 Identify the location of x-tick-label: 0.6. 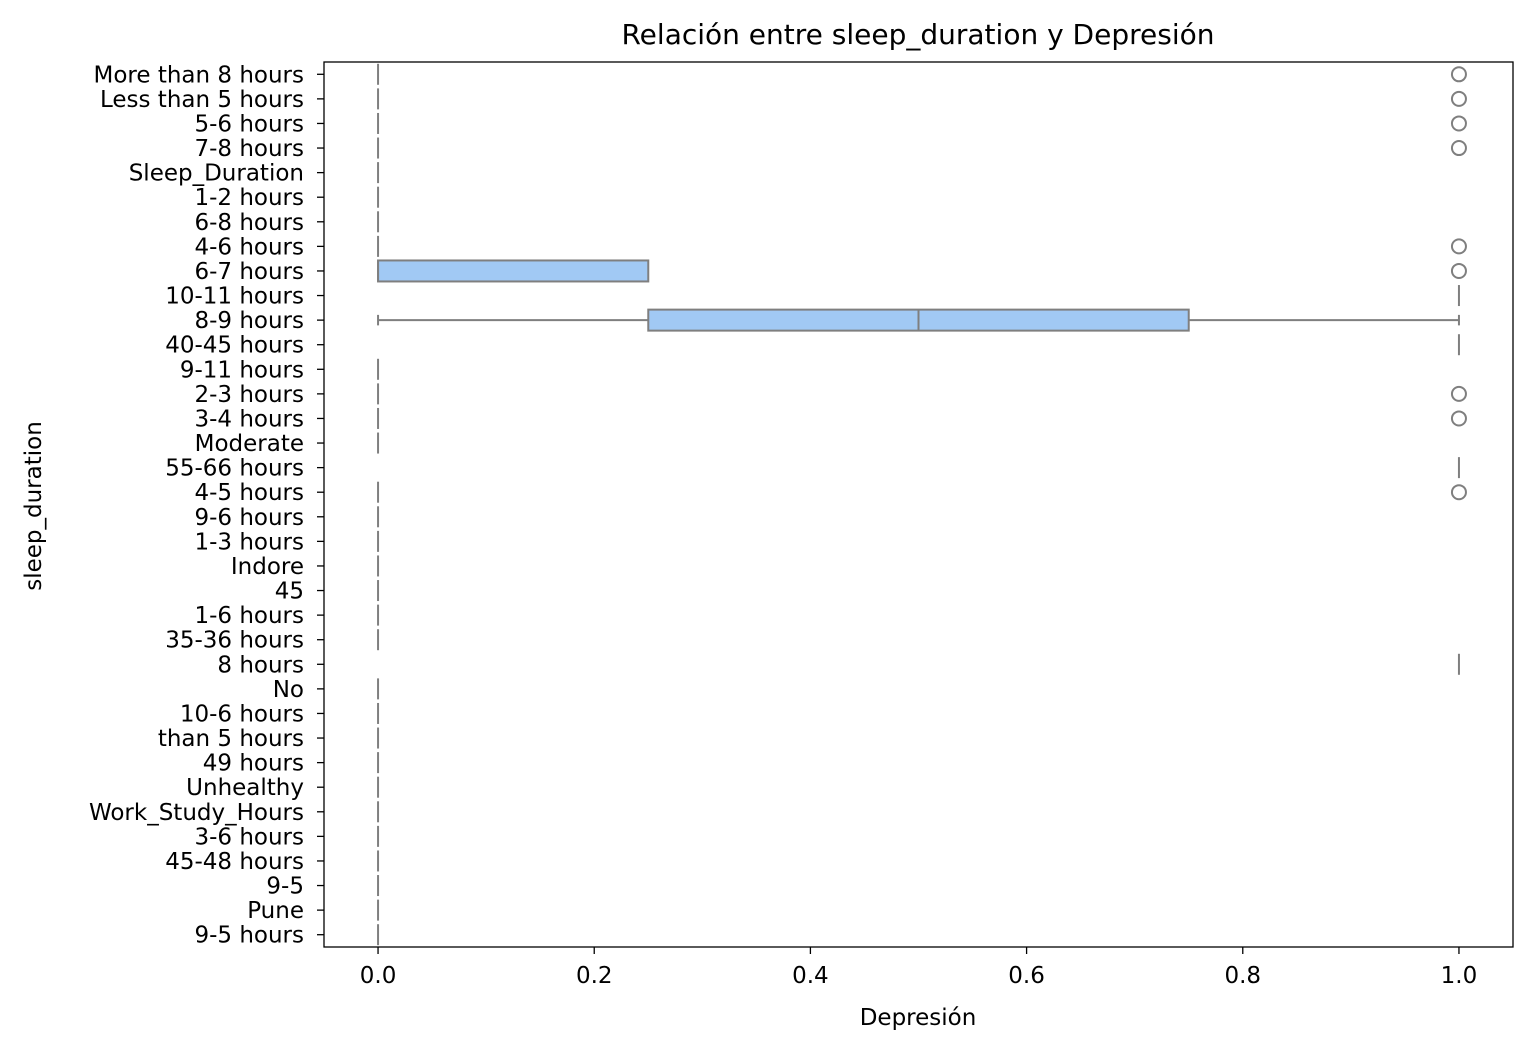
(1026, 976).